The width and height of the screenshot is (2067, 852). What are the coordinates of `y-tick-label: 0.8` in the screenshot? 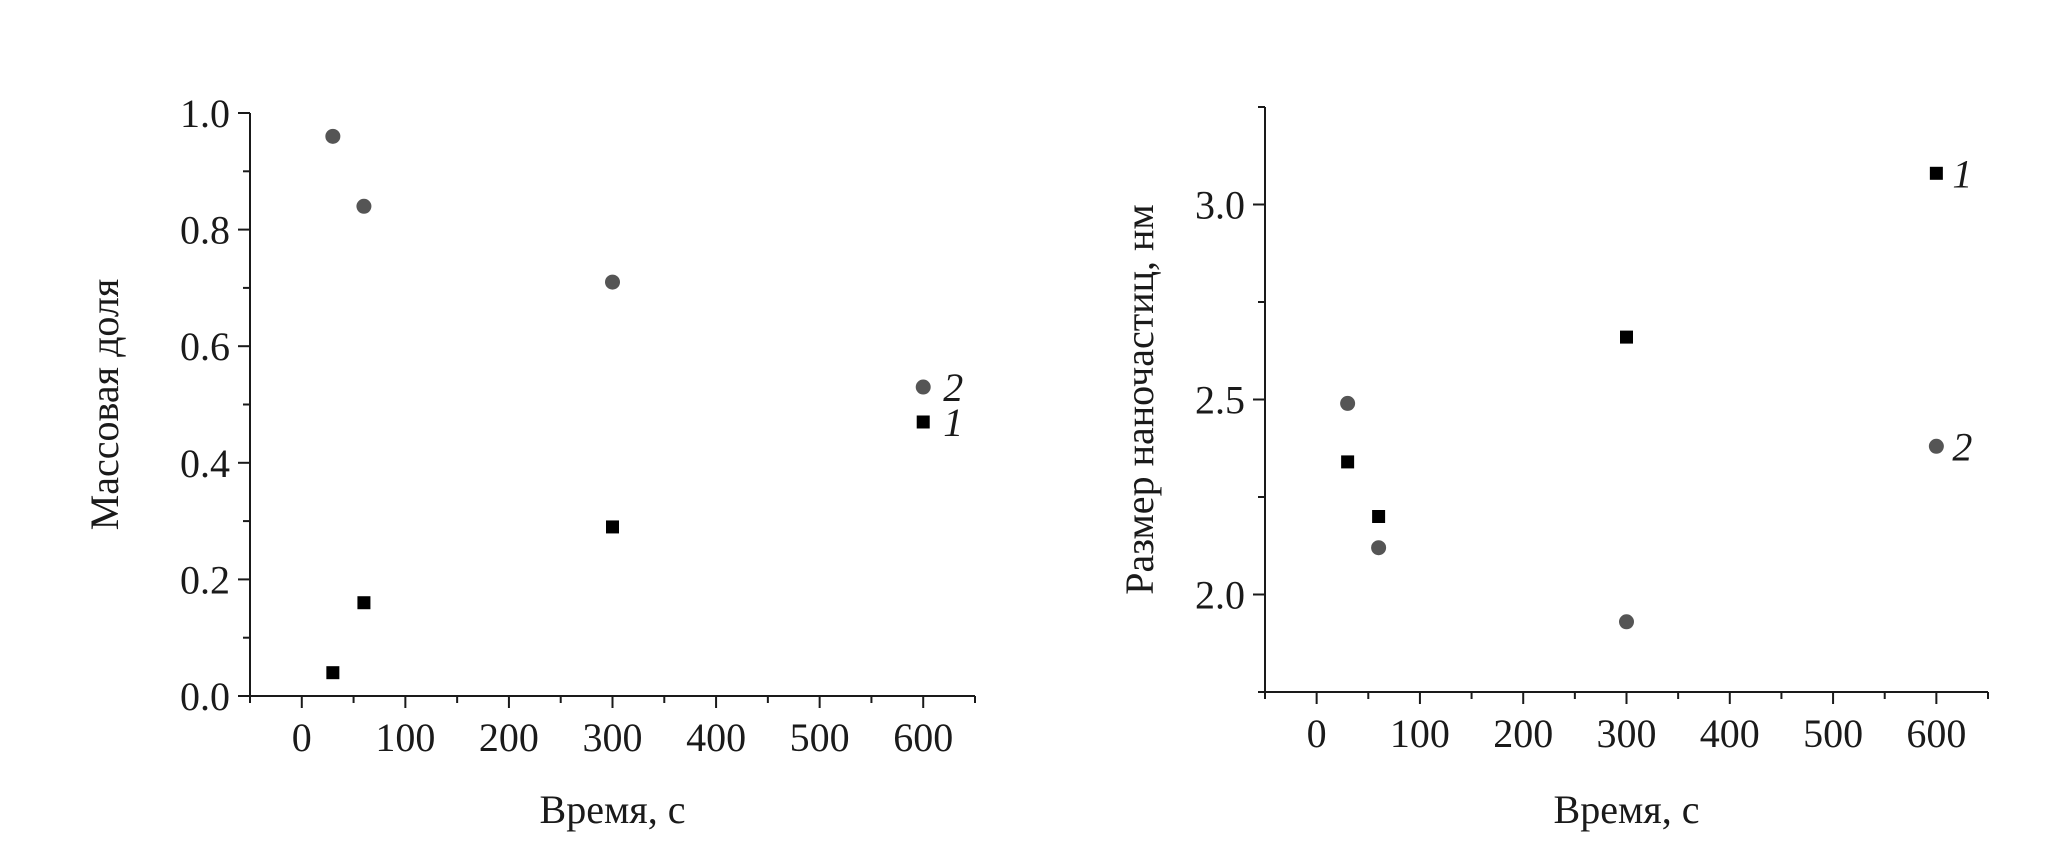 It's located at (205, 230).